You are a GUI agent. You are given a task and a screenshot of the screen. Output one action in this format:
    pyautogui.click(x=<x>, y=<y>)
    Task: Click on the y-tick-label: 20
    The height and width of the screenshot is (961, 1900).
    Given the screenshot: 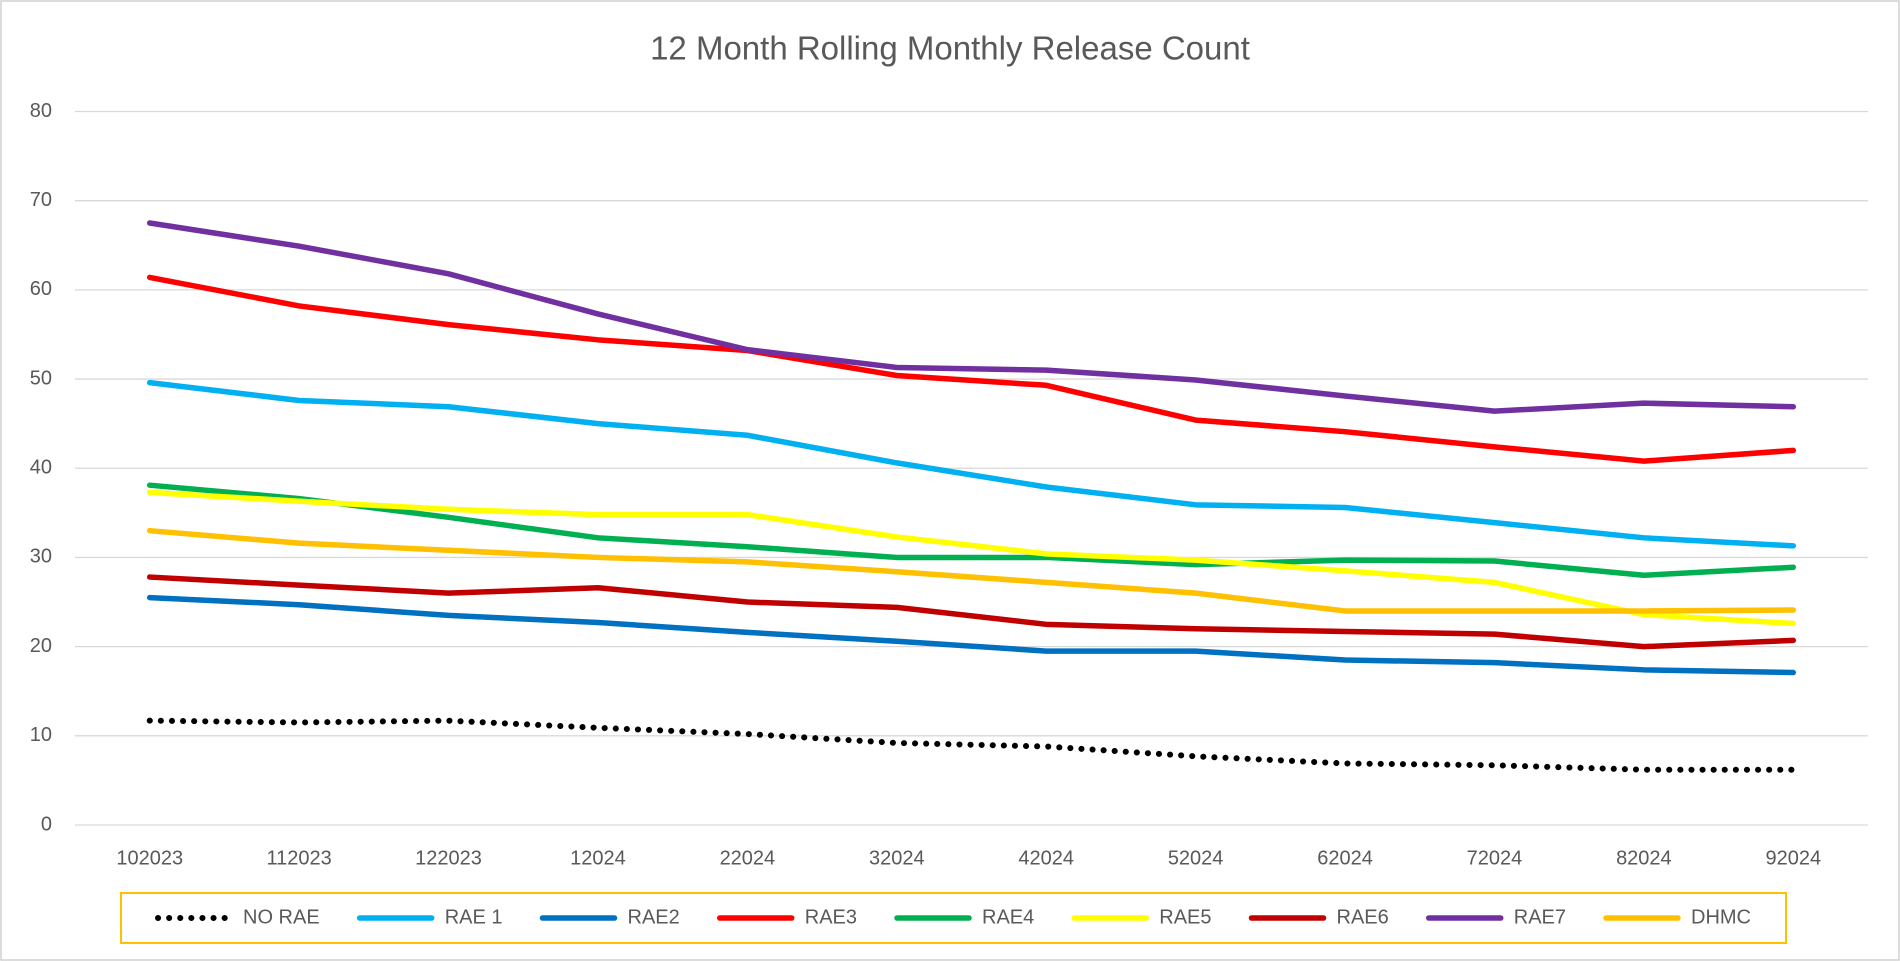 What is the action you would take?
    pyautogui.click(x=41, y=646)
    